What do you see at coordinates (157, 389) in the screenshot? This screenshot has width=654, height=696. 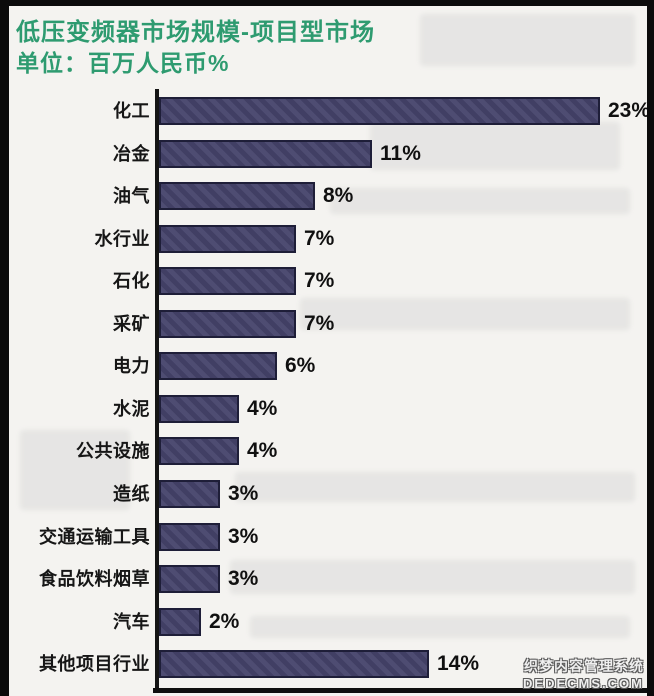 I see `y-axis-line` at bounding box center [157, 389].